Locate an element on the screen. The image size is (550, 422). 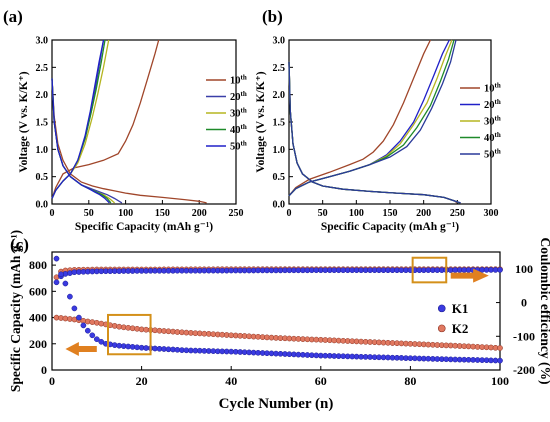
y2-tick-label: 100 is located at coordinates (524, 269).